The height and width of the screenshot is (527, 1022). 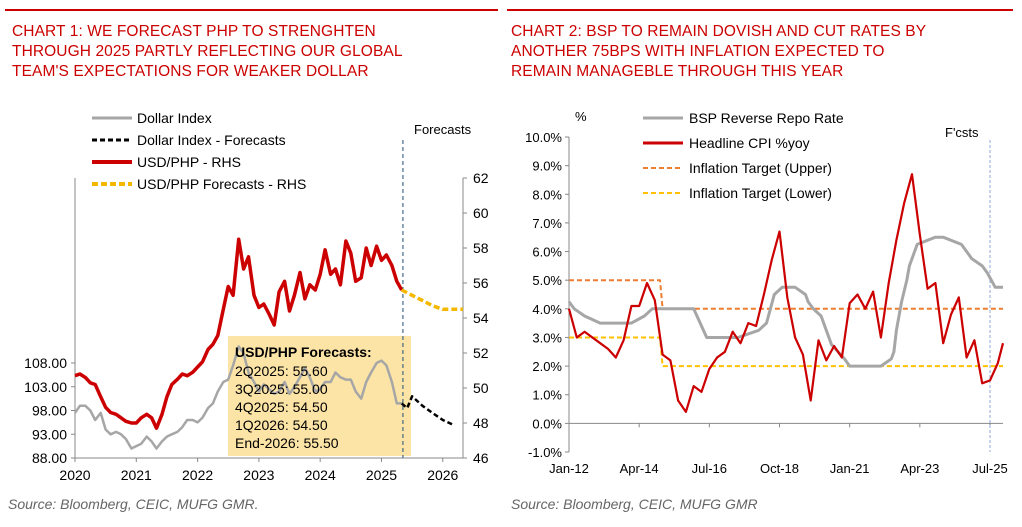 What do you see at coordinates (239, 333) in the screenshot?
I see `usdphp-line` at bounding box center [239, 333].